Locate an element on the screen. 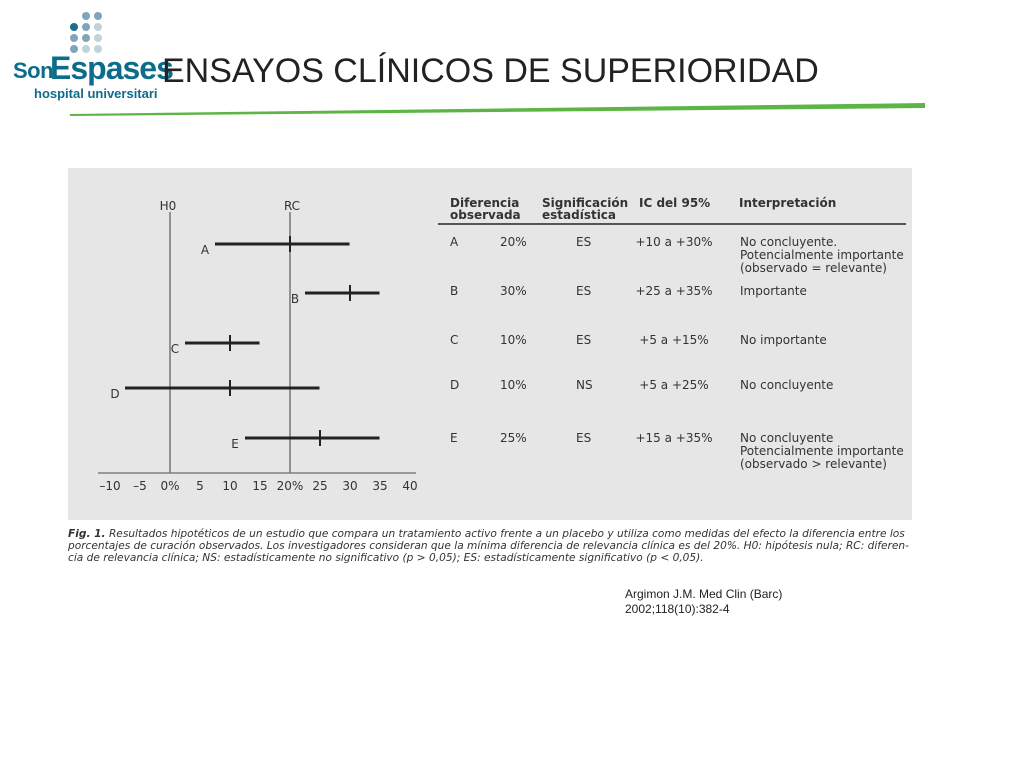 This screenshot has width=1024, height=768. title-underline-shape is located at coordinates (497, 109).